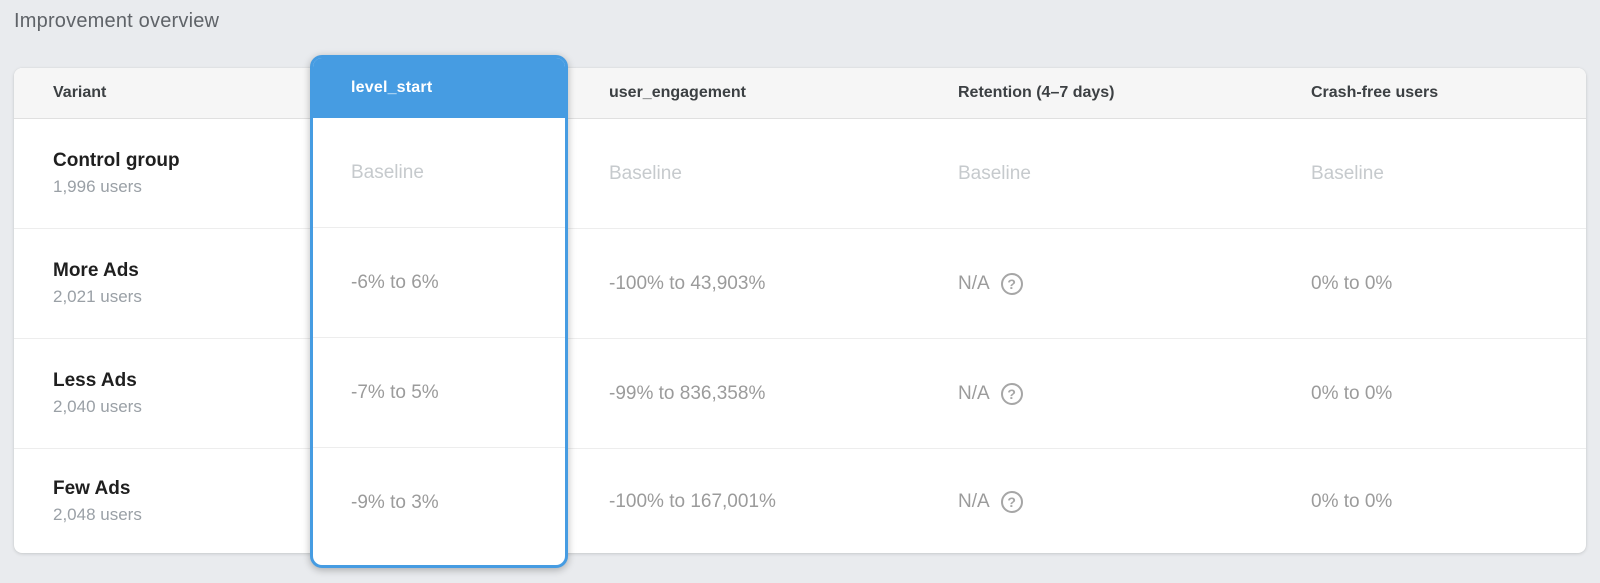  Describe the element at coordinates (439, 283) in the screenshot. I see `level-start-cell: -6% to 6%` at that location.